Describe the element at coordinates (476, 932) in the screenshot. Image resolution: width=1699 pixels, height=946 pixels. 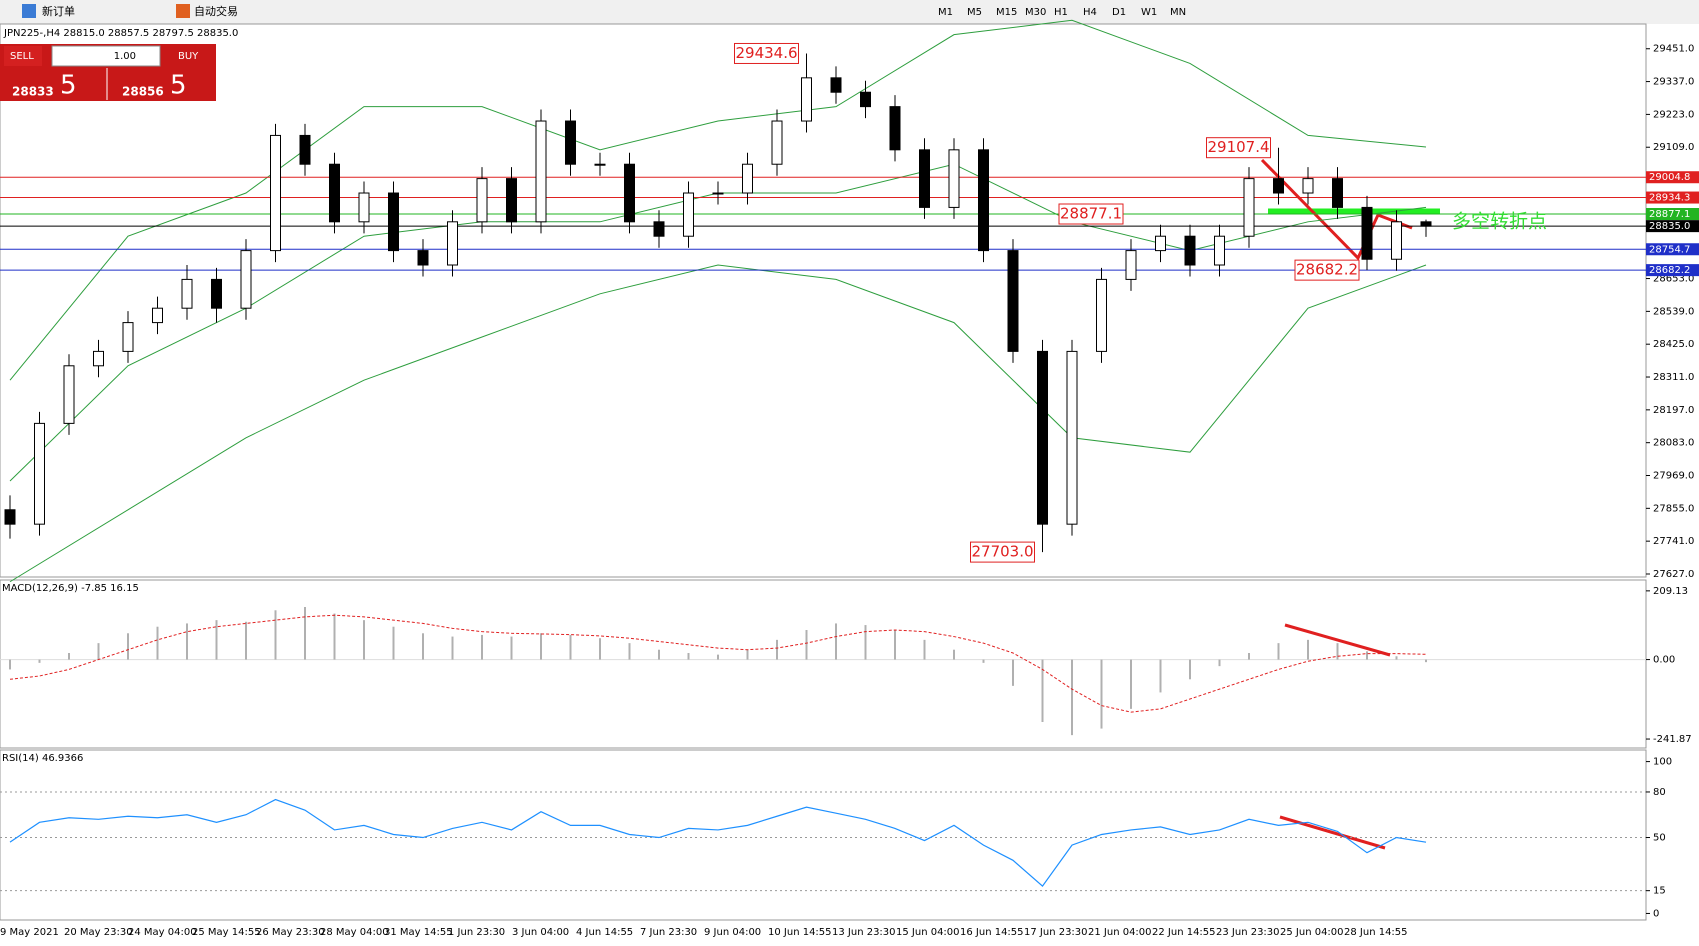
I see `x-tick-label: 1 Jun 23:30` at that location.